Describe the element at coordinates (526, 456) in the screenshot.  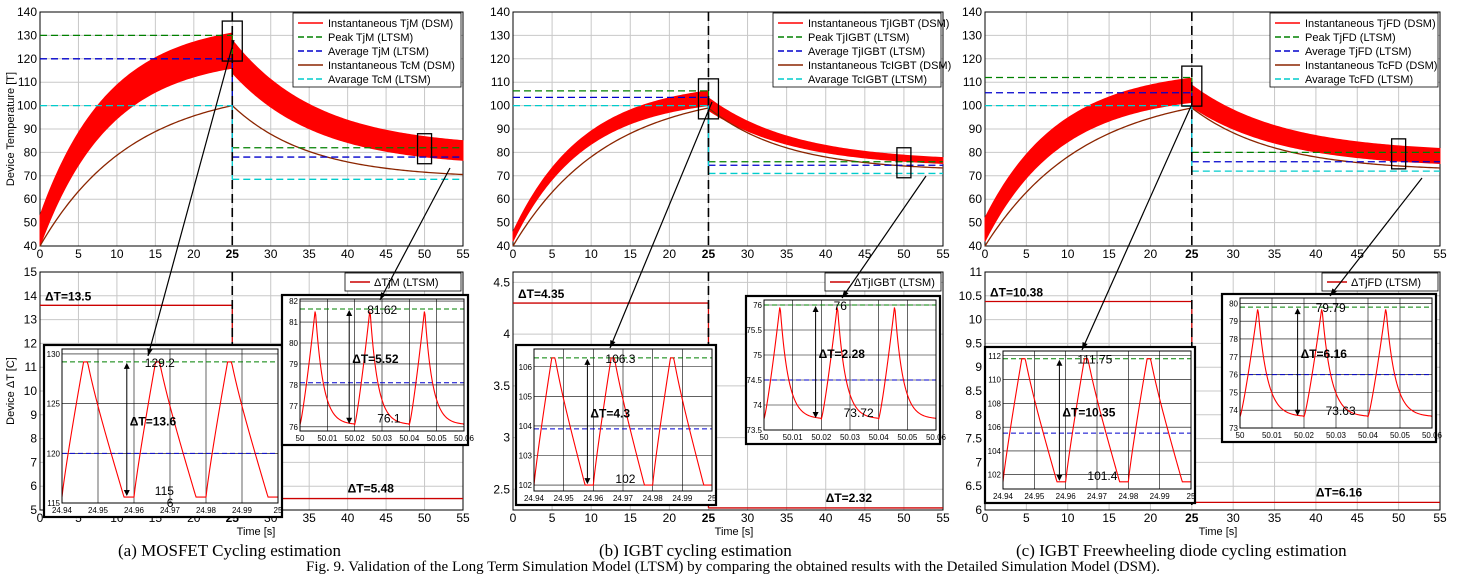
I see `inset-y-tick-label: 103` at that location.